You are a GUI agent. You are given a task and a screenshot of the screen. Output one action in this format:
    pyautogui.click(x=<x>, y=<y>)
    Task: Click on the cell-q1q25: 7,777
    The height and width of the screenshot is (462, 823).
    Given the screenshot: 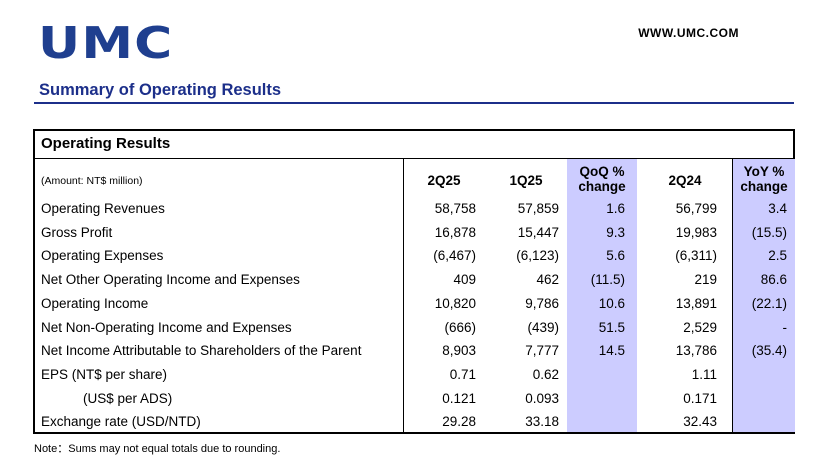 What is the action you would take?
    pyautogui.click(x=542, y=351)
    